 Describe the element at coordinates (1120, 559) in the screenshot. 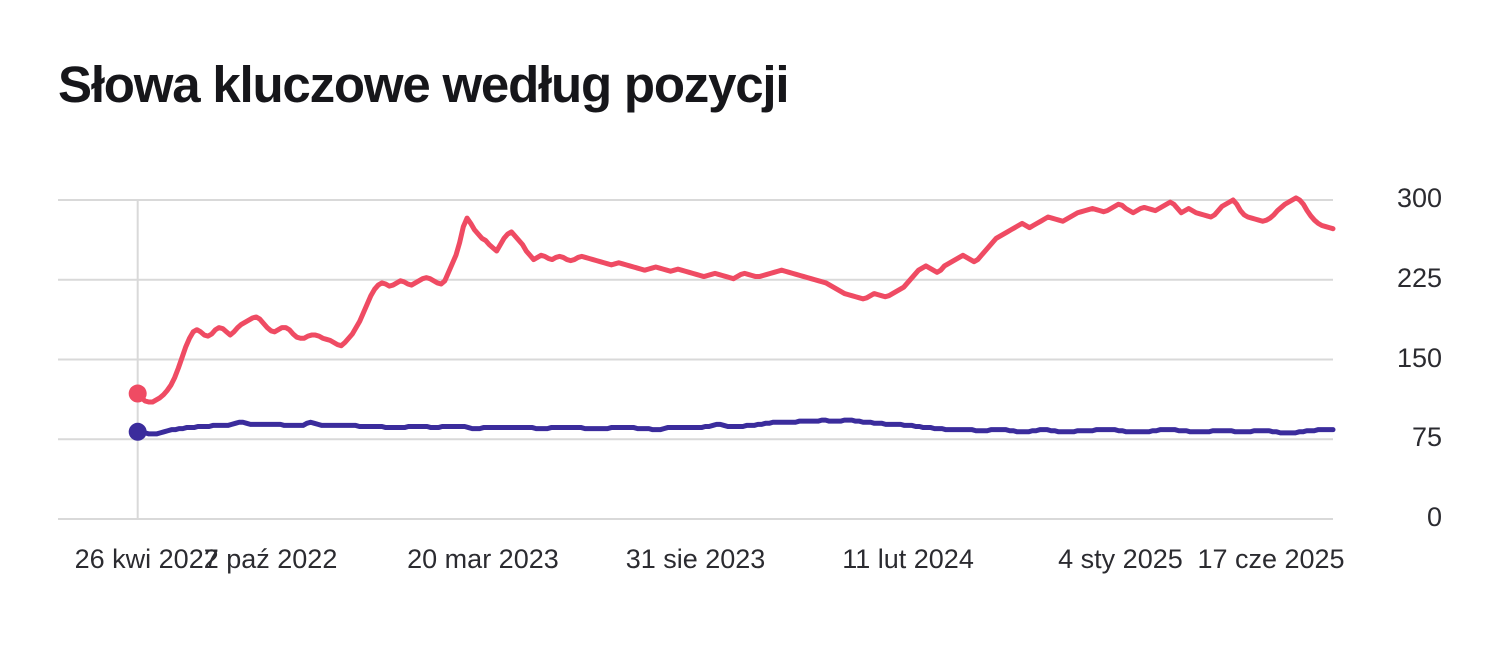

I see `x-axis-tick-label: 4 sty 2025` at that location.